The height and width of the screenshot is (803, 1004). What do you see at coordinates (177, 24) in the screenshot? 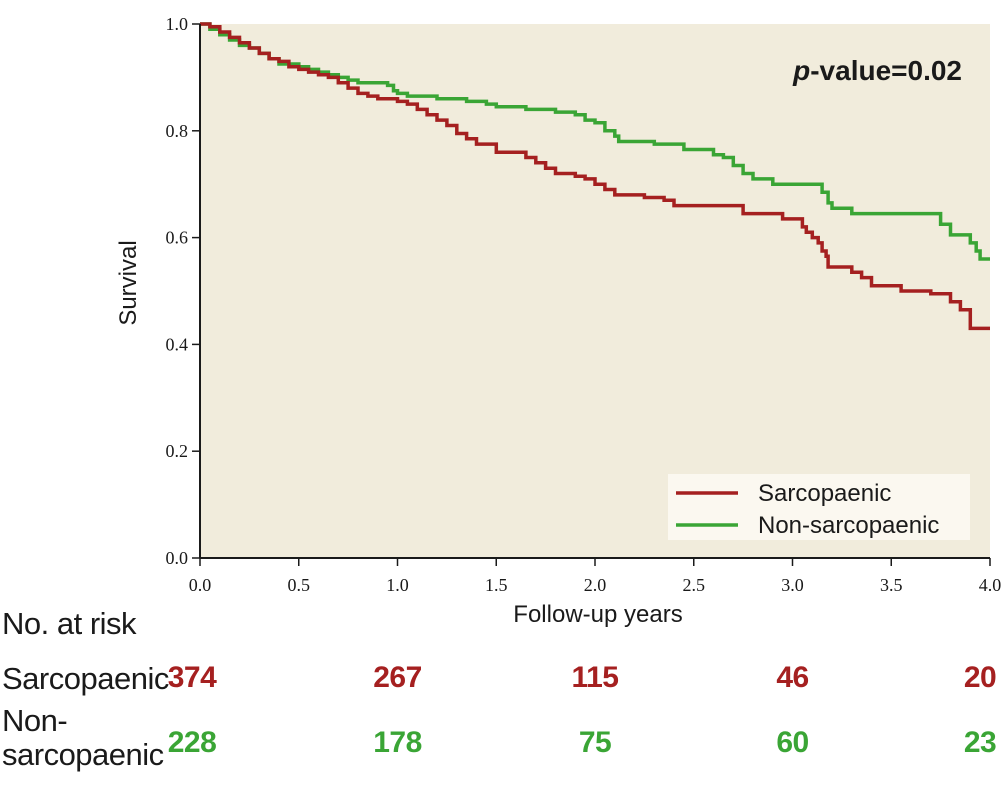
I see `y-tick-label: 1.0` at bounding box center [177, 24].